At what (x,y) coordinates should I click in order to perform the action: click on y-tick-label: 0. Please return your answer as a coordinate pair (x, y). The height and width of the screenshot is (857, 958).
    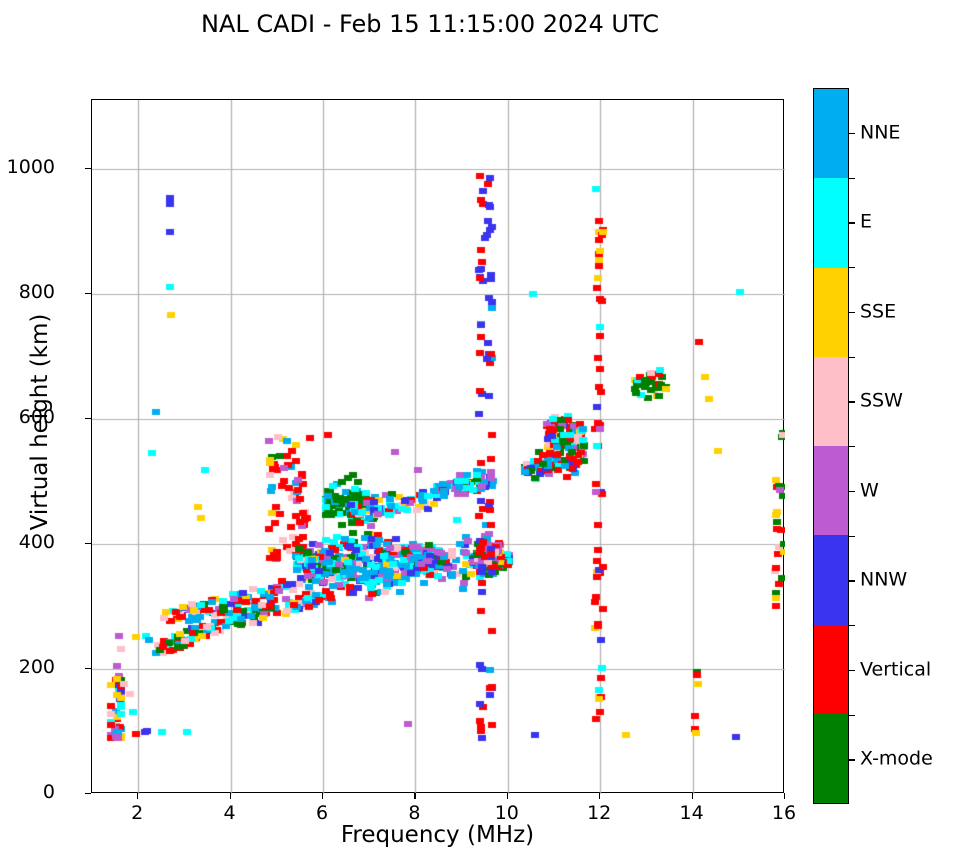
    Looking at the image, I should click on (48, 792).